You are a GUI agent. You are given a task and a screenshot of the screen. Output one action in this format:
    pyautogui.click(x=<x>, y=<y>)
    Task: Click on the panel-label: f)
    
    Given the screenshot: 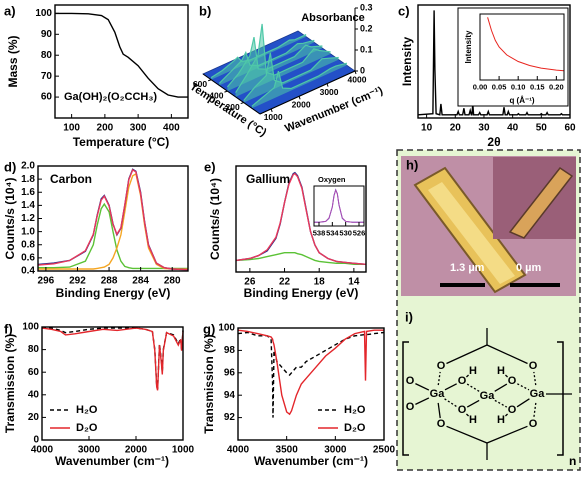 What is the action you would take?
    pyautogui.click(x=8, y=328)
    